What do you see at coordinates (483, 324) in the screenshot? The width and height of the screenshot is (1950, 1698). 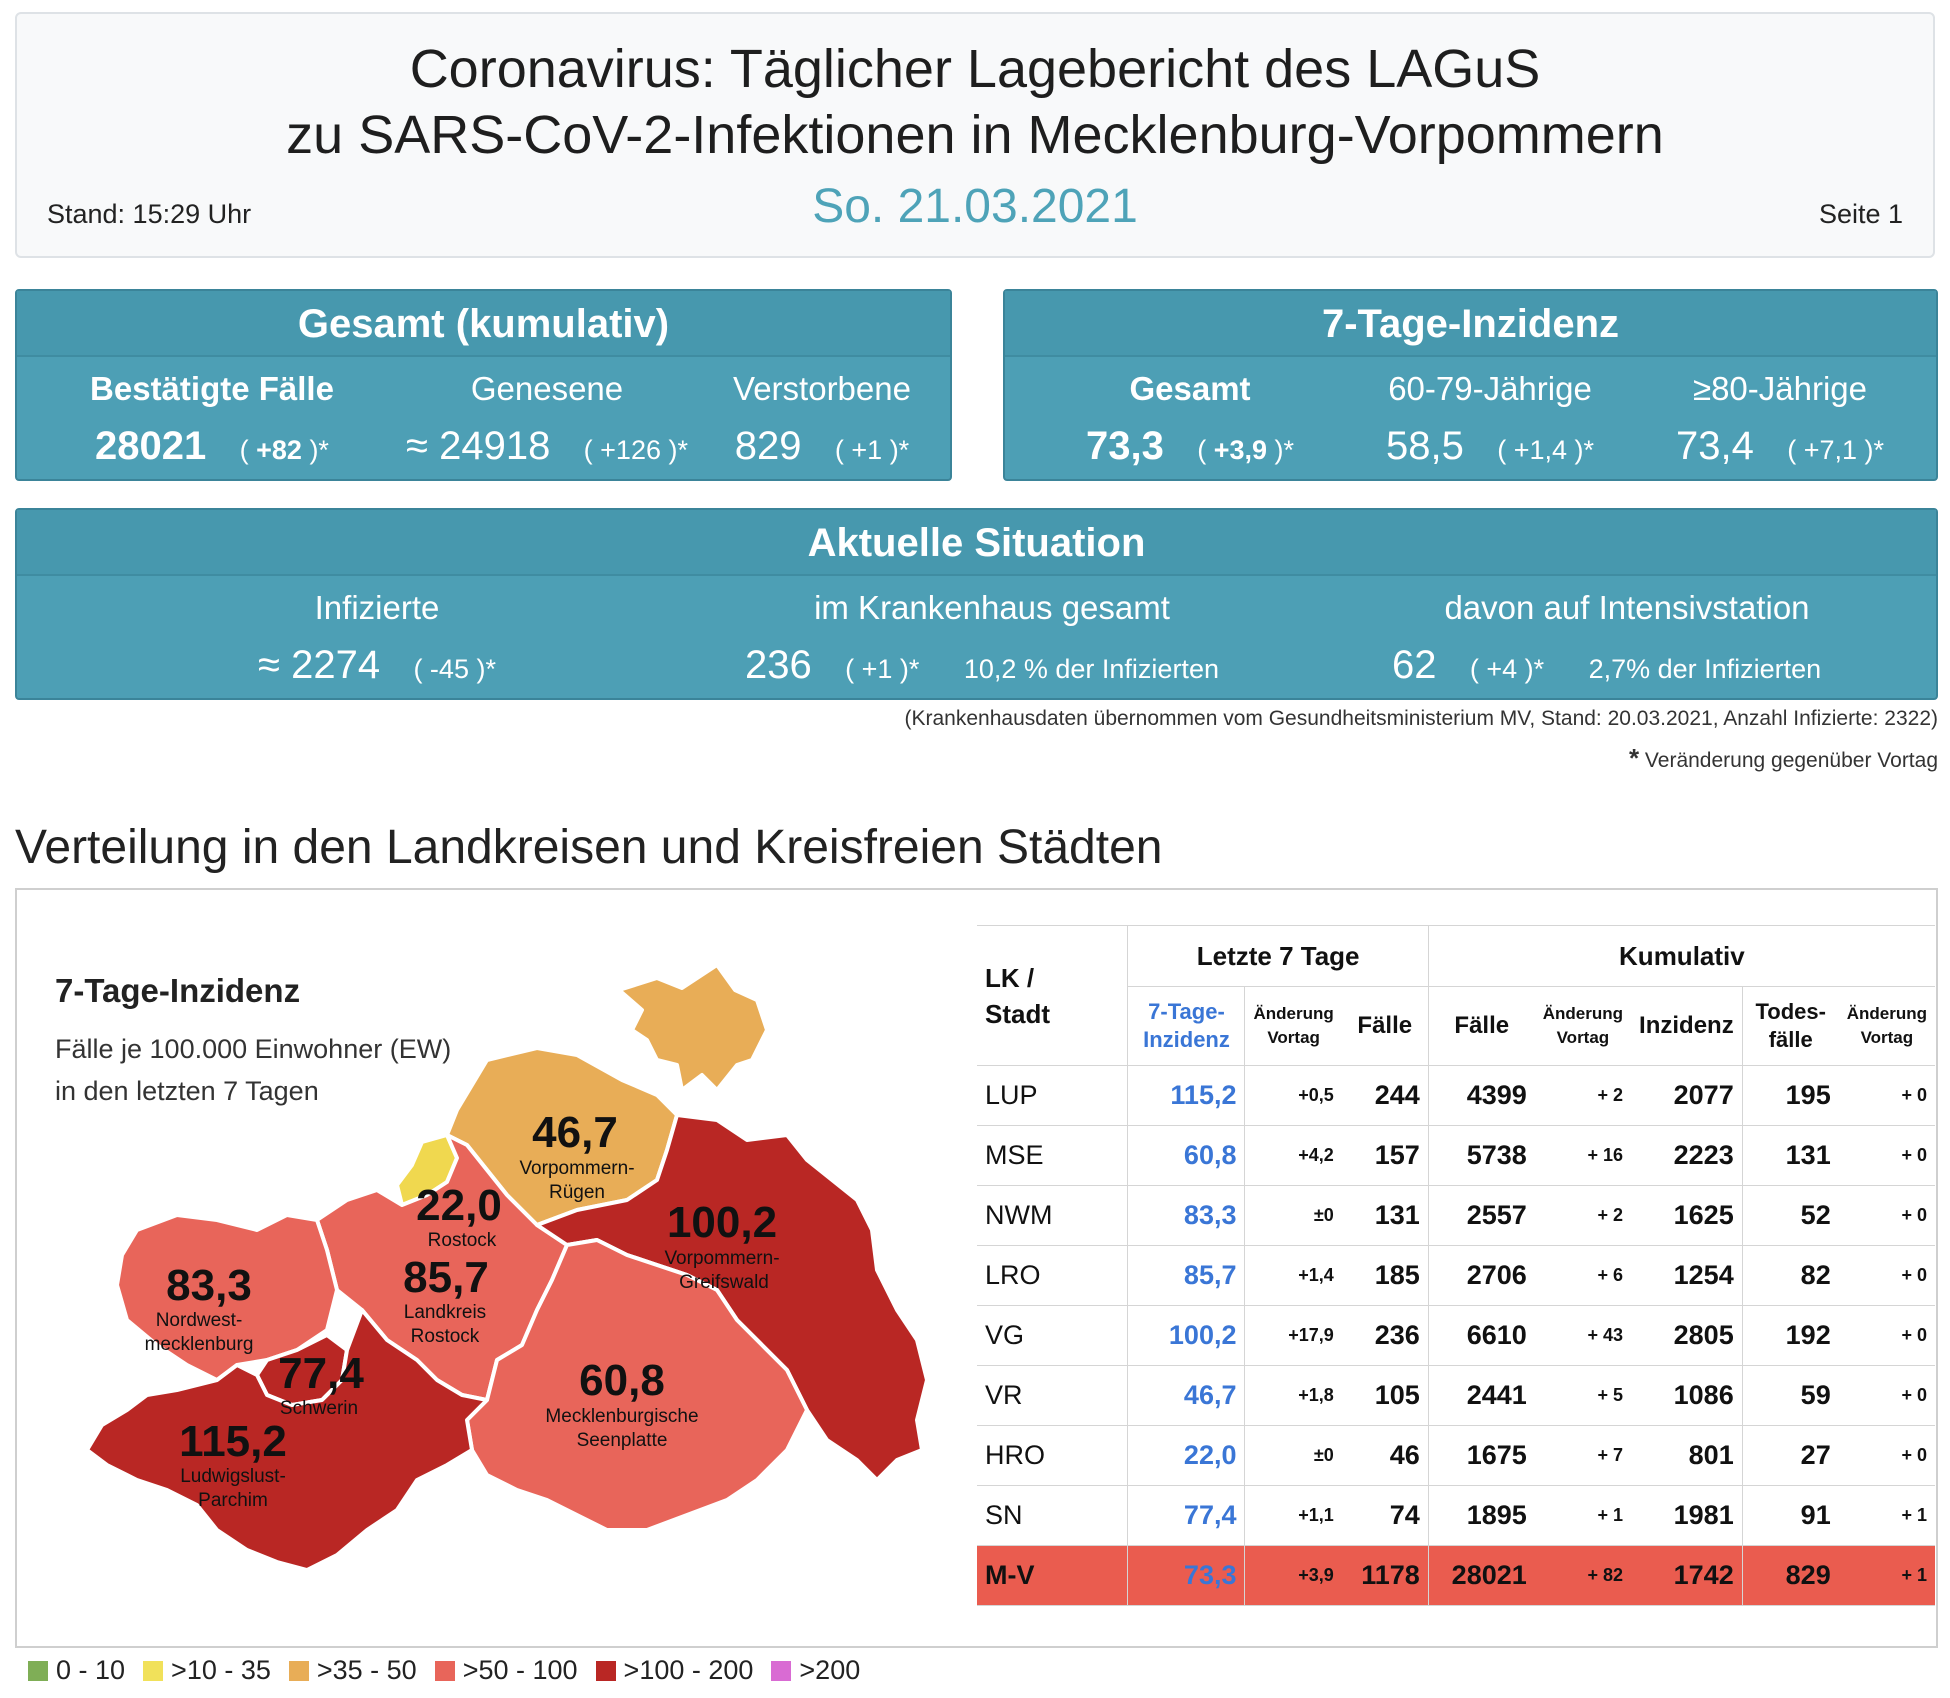 I see `gesamt-title: Gesamt (kumulativ)` at bounding box center [483, 324].